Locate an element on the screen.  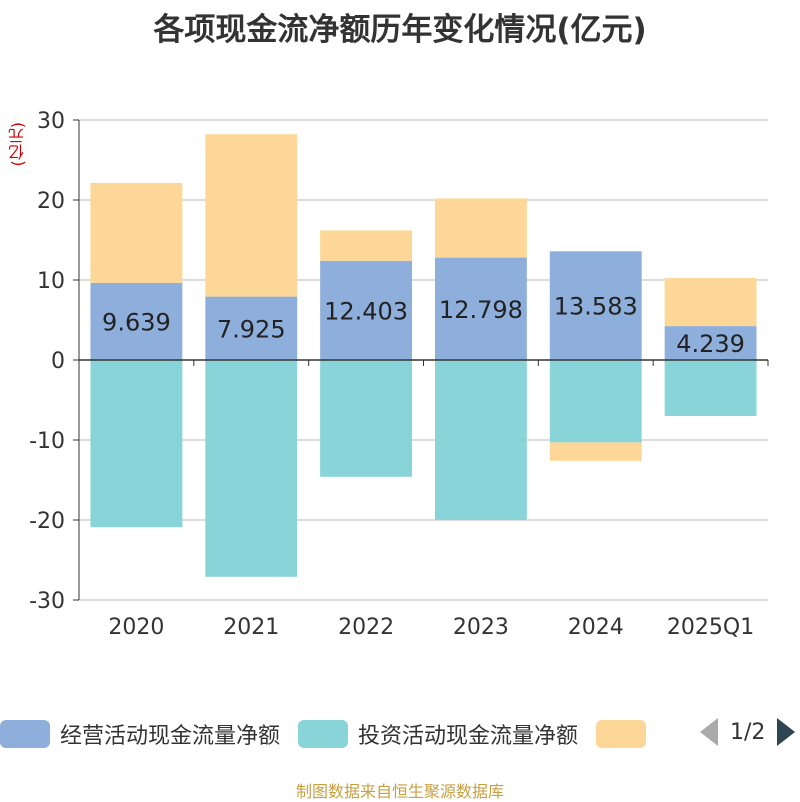
bar-investing-2020 is located at coordinates (136, 444).